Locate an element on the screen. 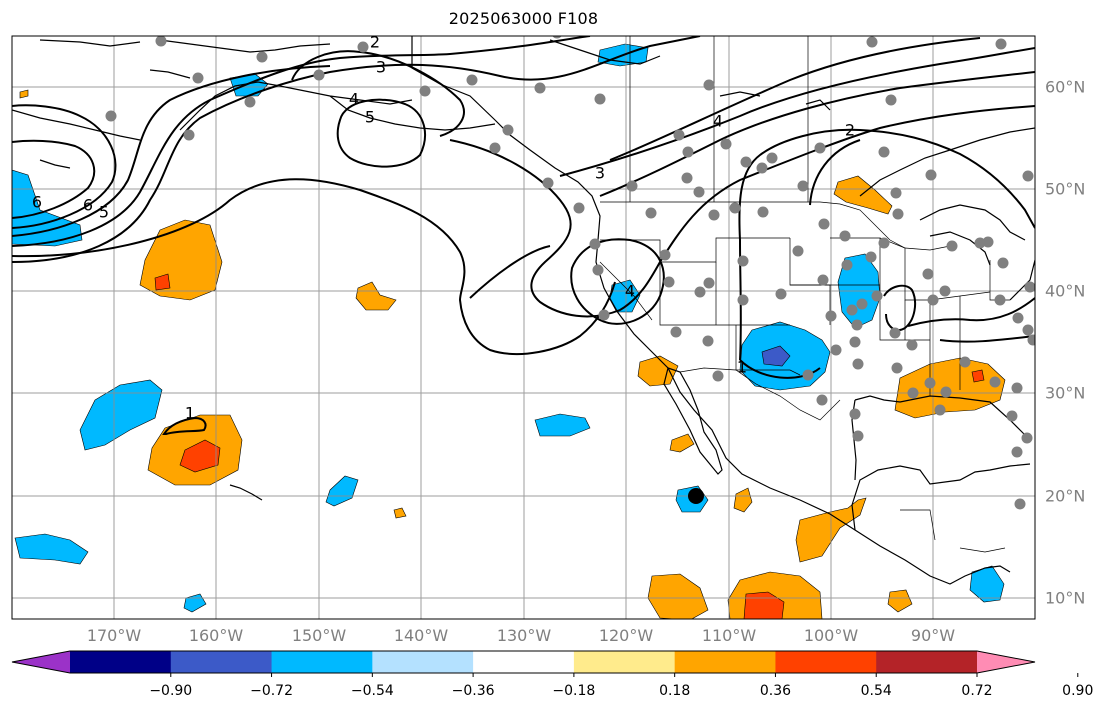 Image resolution: width=1105 pixels, height=712 pixels. colorbar-tick-label: 0.72 is located at coordinates (977, 691).